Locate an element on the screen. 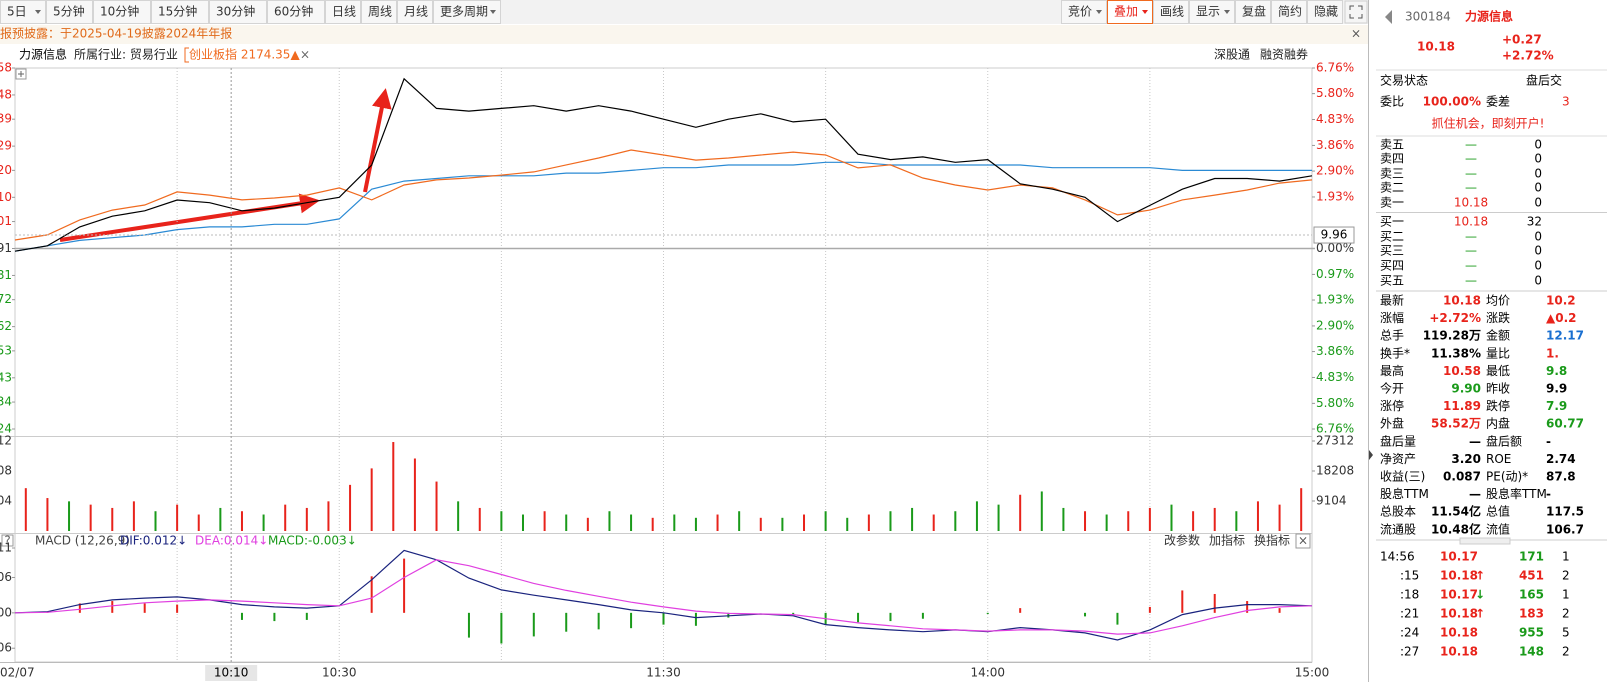 The height and width of the screenshot is (682, 1607). indicator-button: 改参数 is located at coordinates (1182, 540).